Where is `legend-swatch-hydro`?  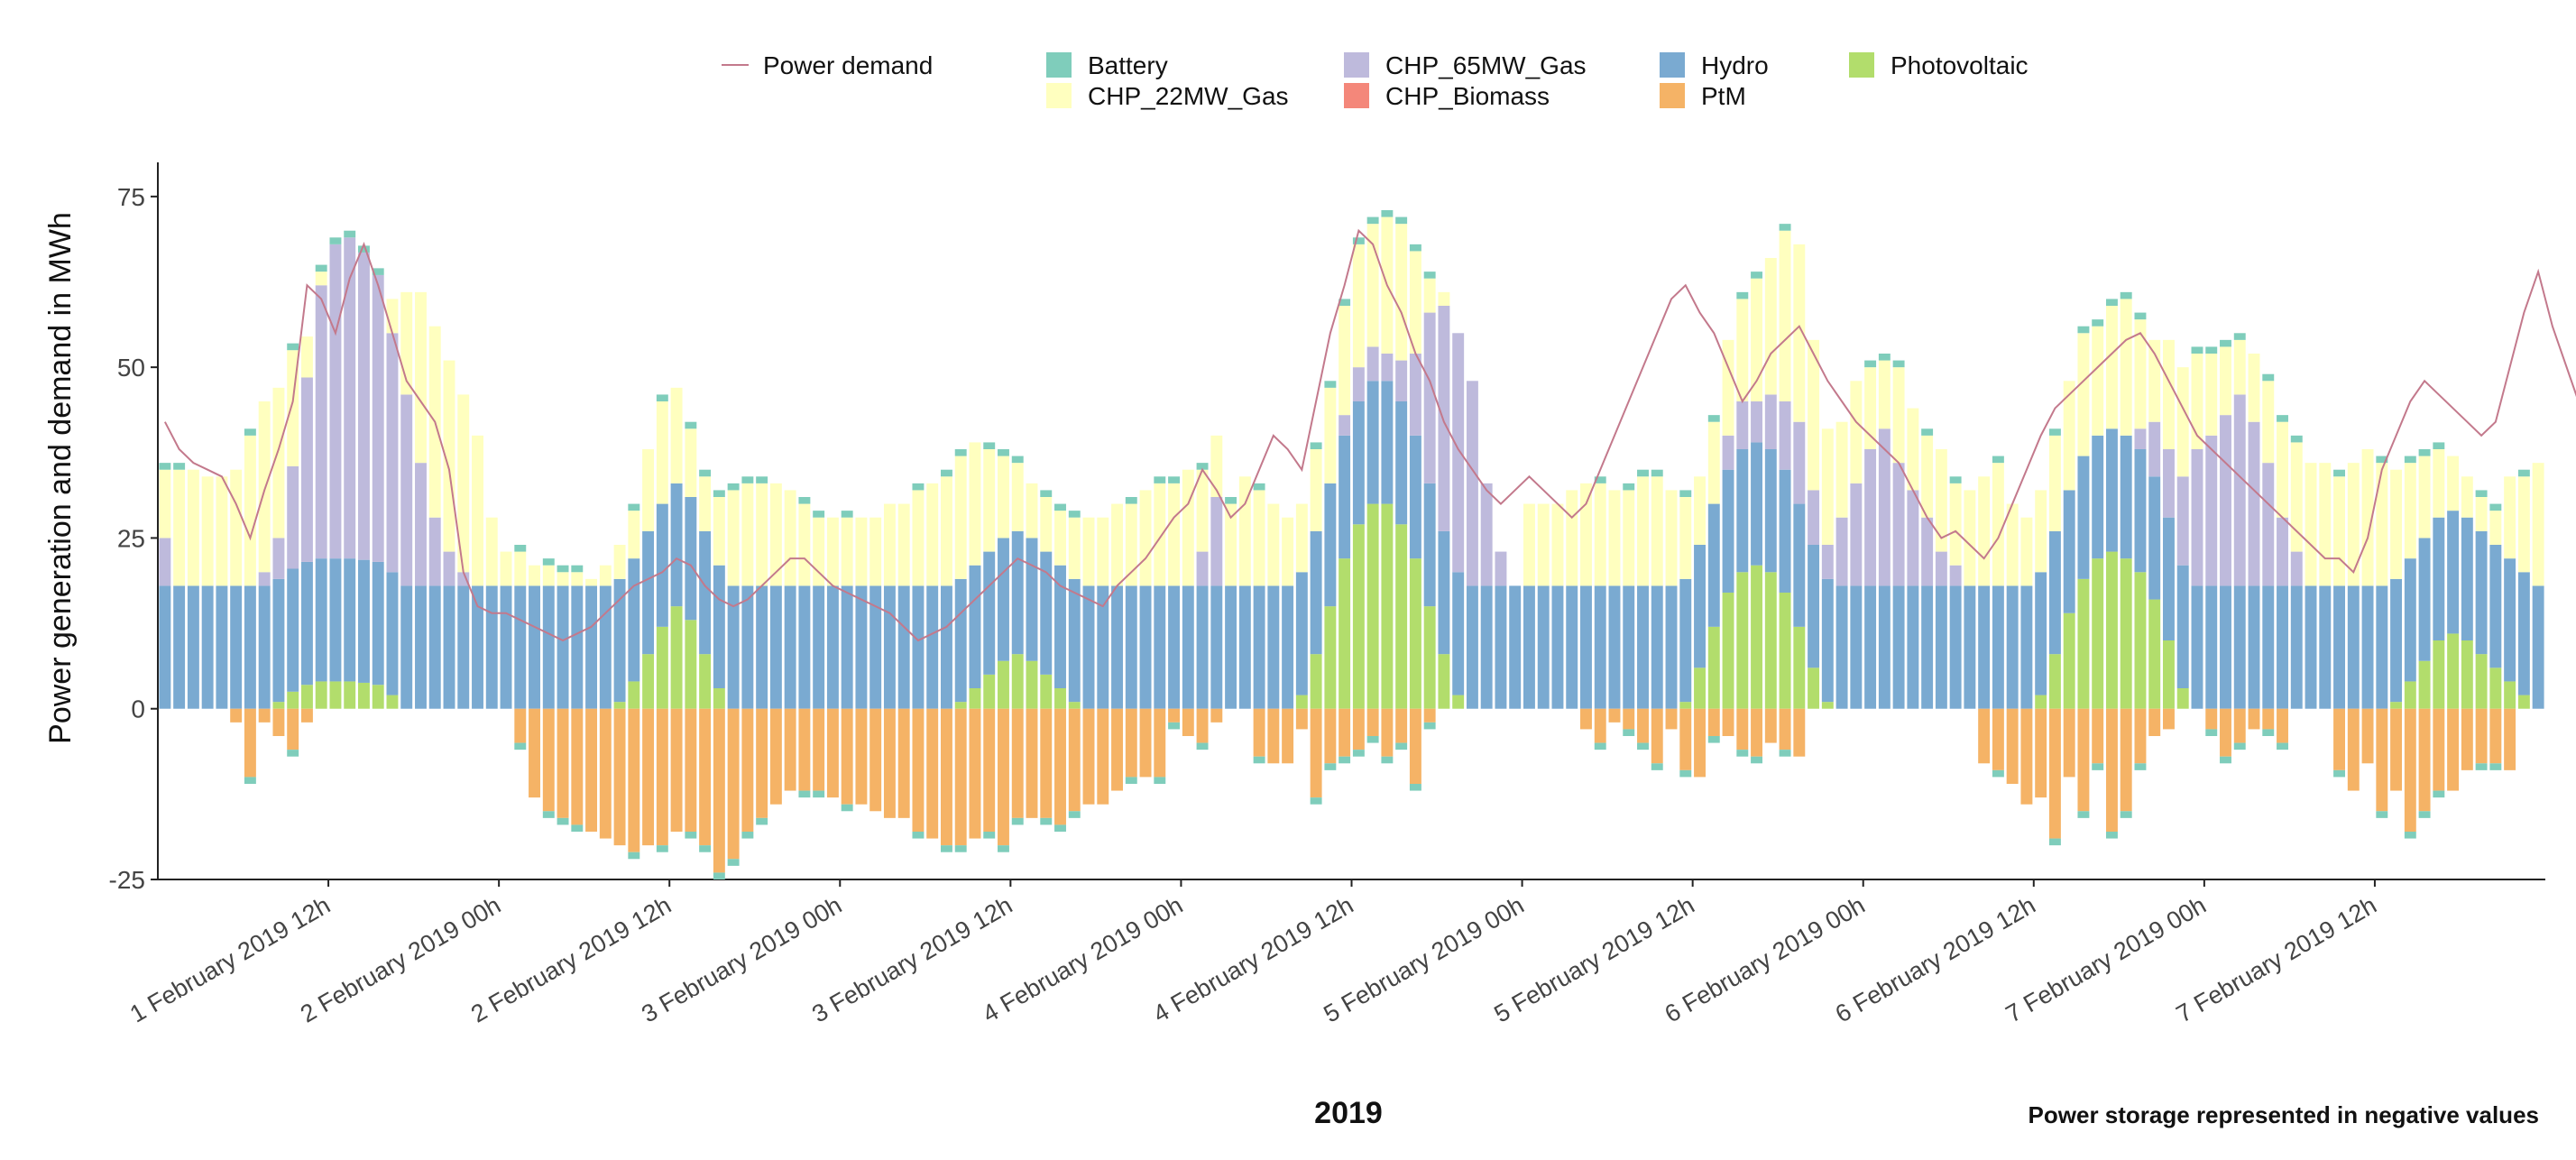
legend-swatch-hydro is located at coordinates (1673, 65).